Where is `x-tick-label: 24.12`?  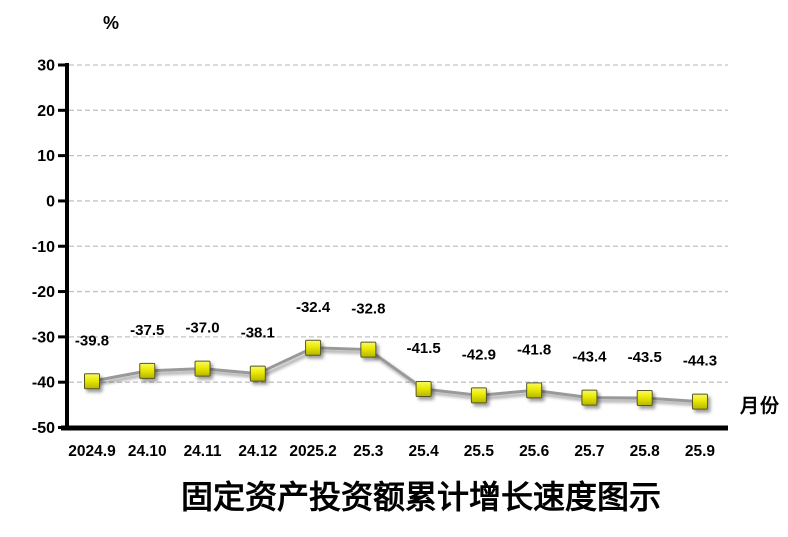
x-tick-label: 24.12 is located at coordinates (257, 451).